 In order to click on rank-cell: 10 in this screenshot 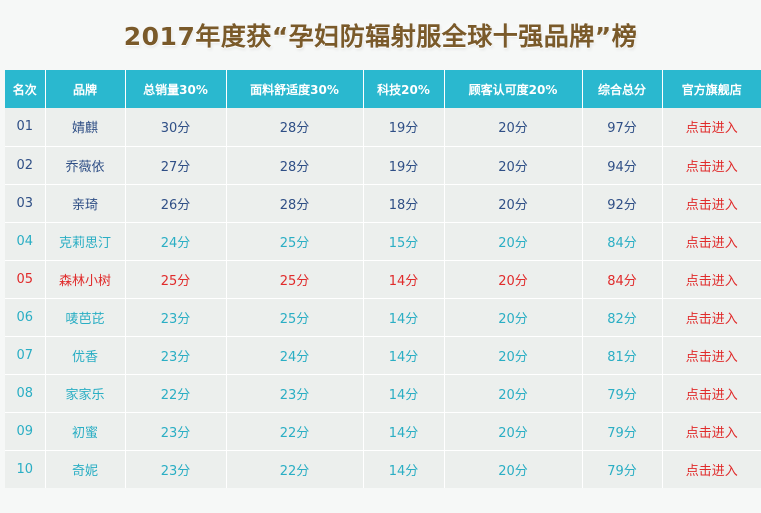, I will do `click(25, 468)`.